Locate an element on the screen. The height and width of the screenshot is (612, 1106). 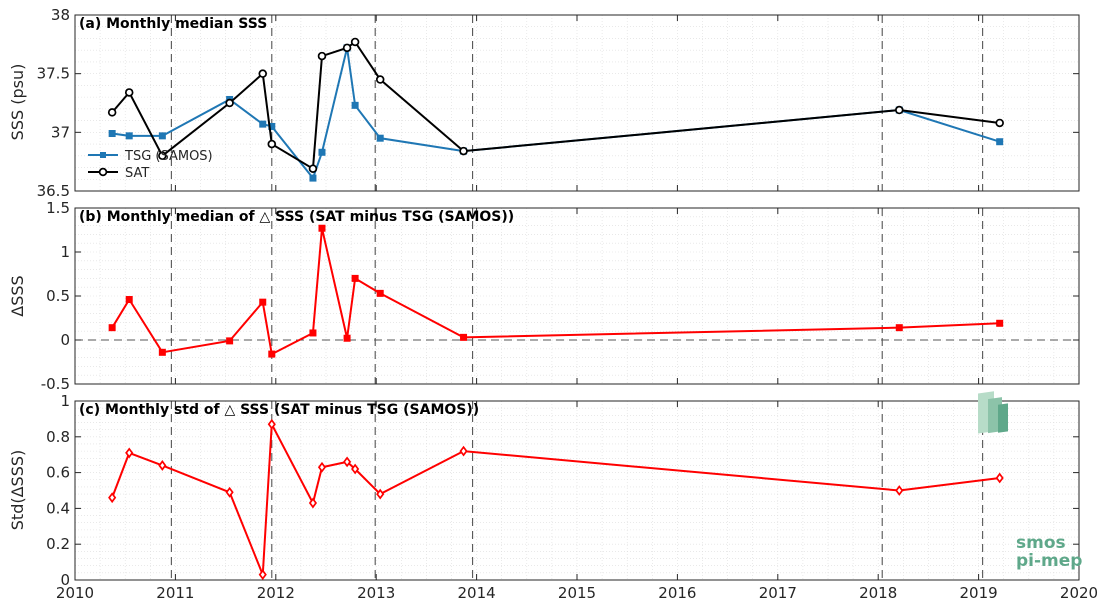
x-tick-label: 2010 is located at coordinates (75, 593).